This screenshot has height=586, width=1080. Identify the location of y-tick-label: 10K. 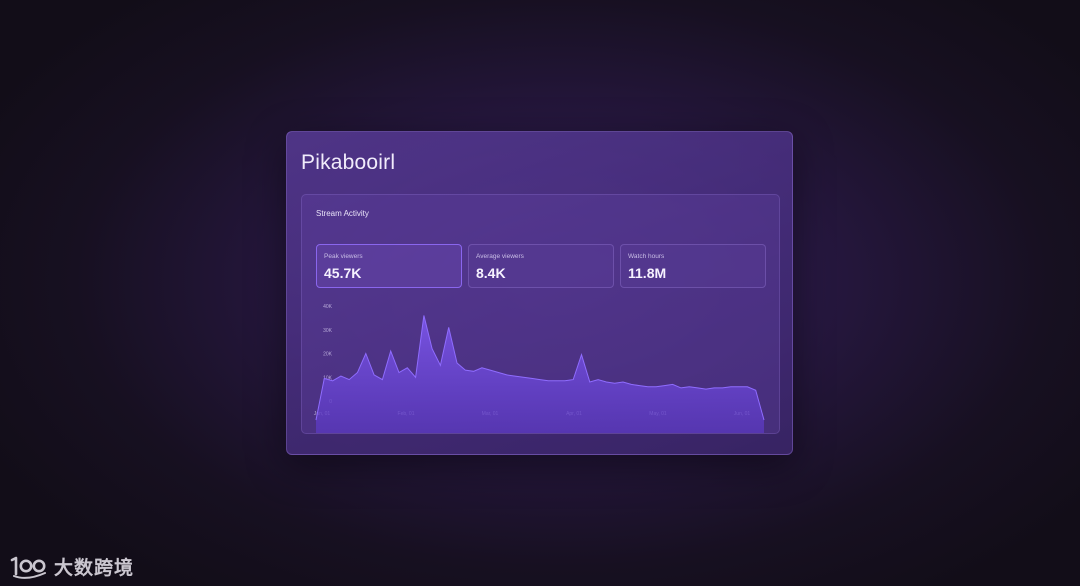
(328, 378).